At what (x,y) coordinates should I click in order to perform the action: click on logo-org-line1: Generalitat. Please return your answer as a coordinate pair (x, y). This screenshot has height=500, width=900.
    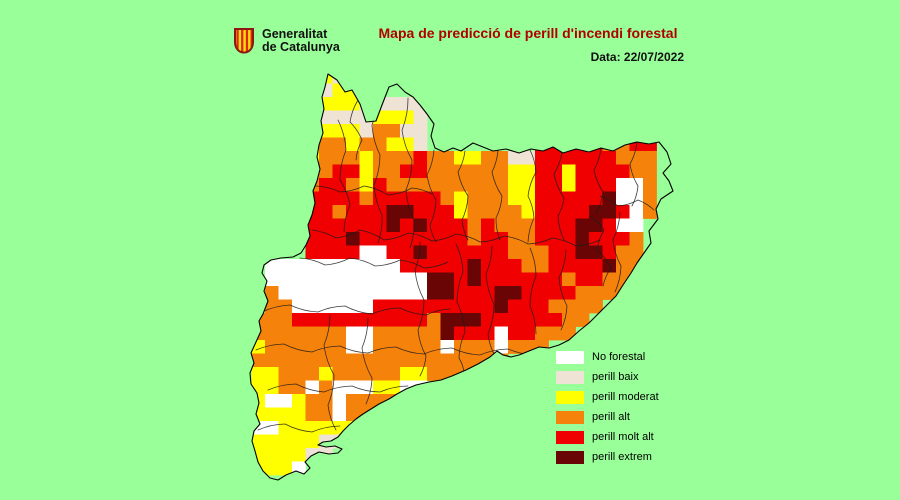
    Looking at the image, I should click on (295, 34).